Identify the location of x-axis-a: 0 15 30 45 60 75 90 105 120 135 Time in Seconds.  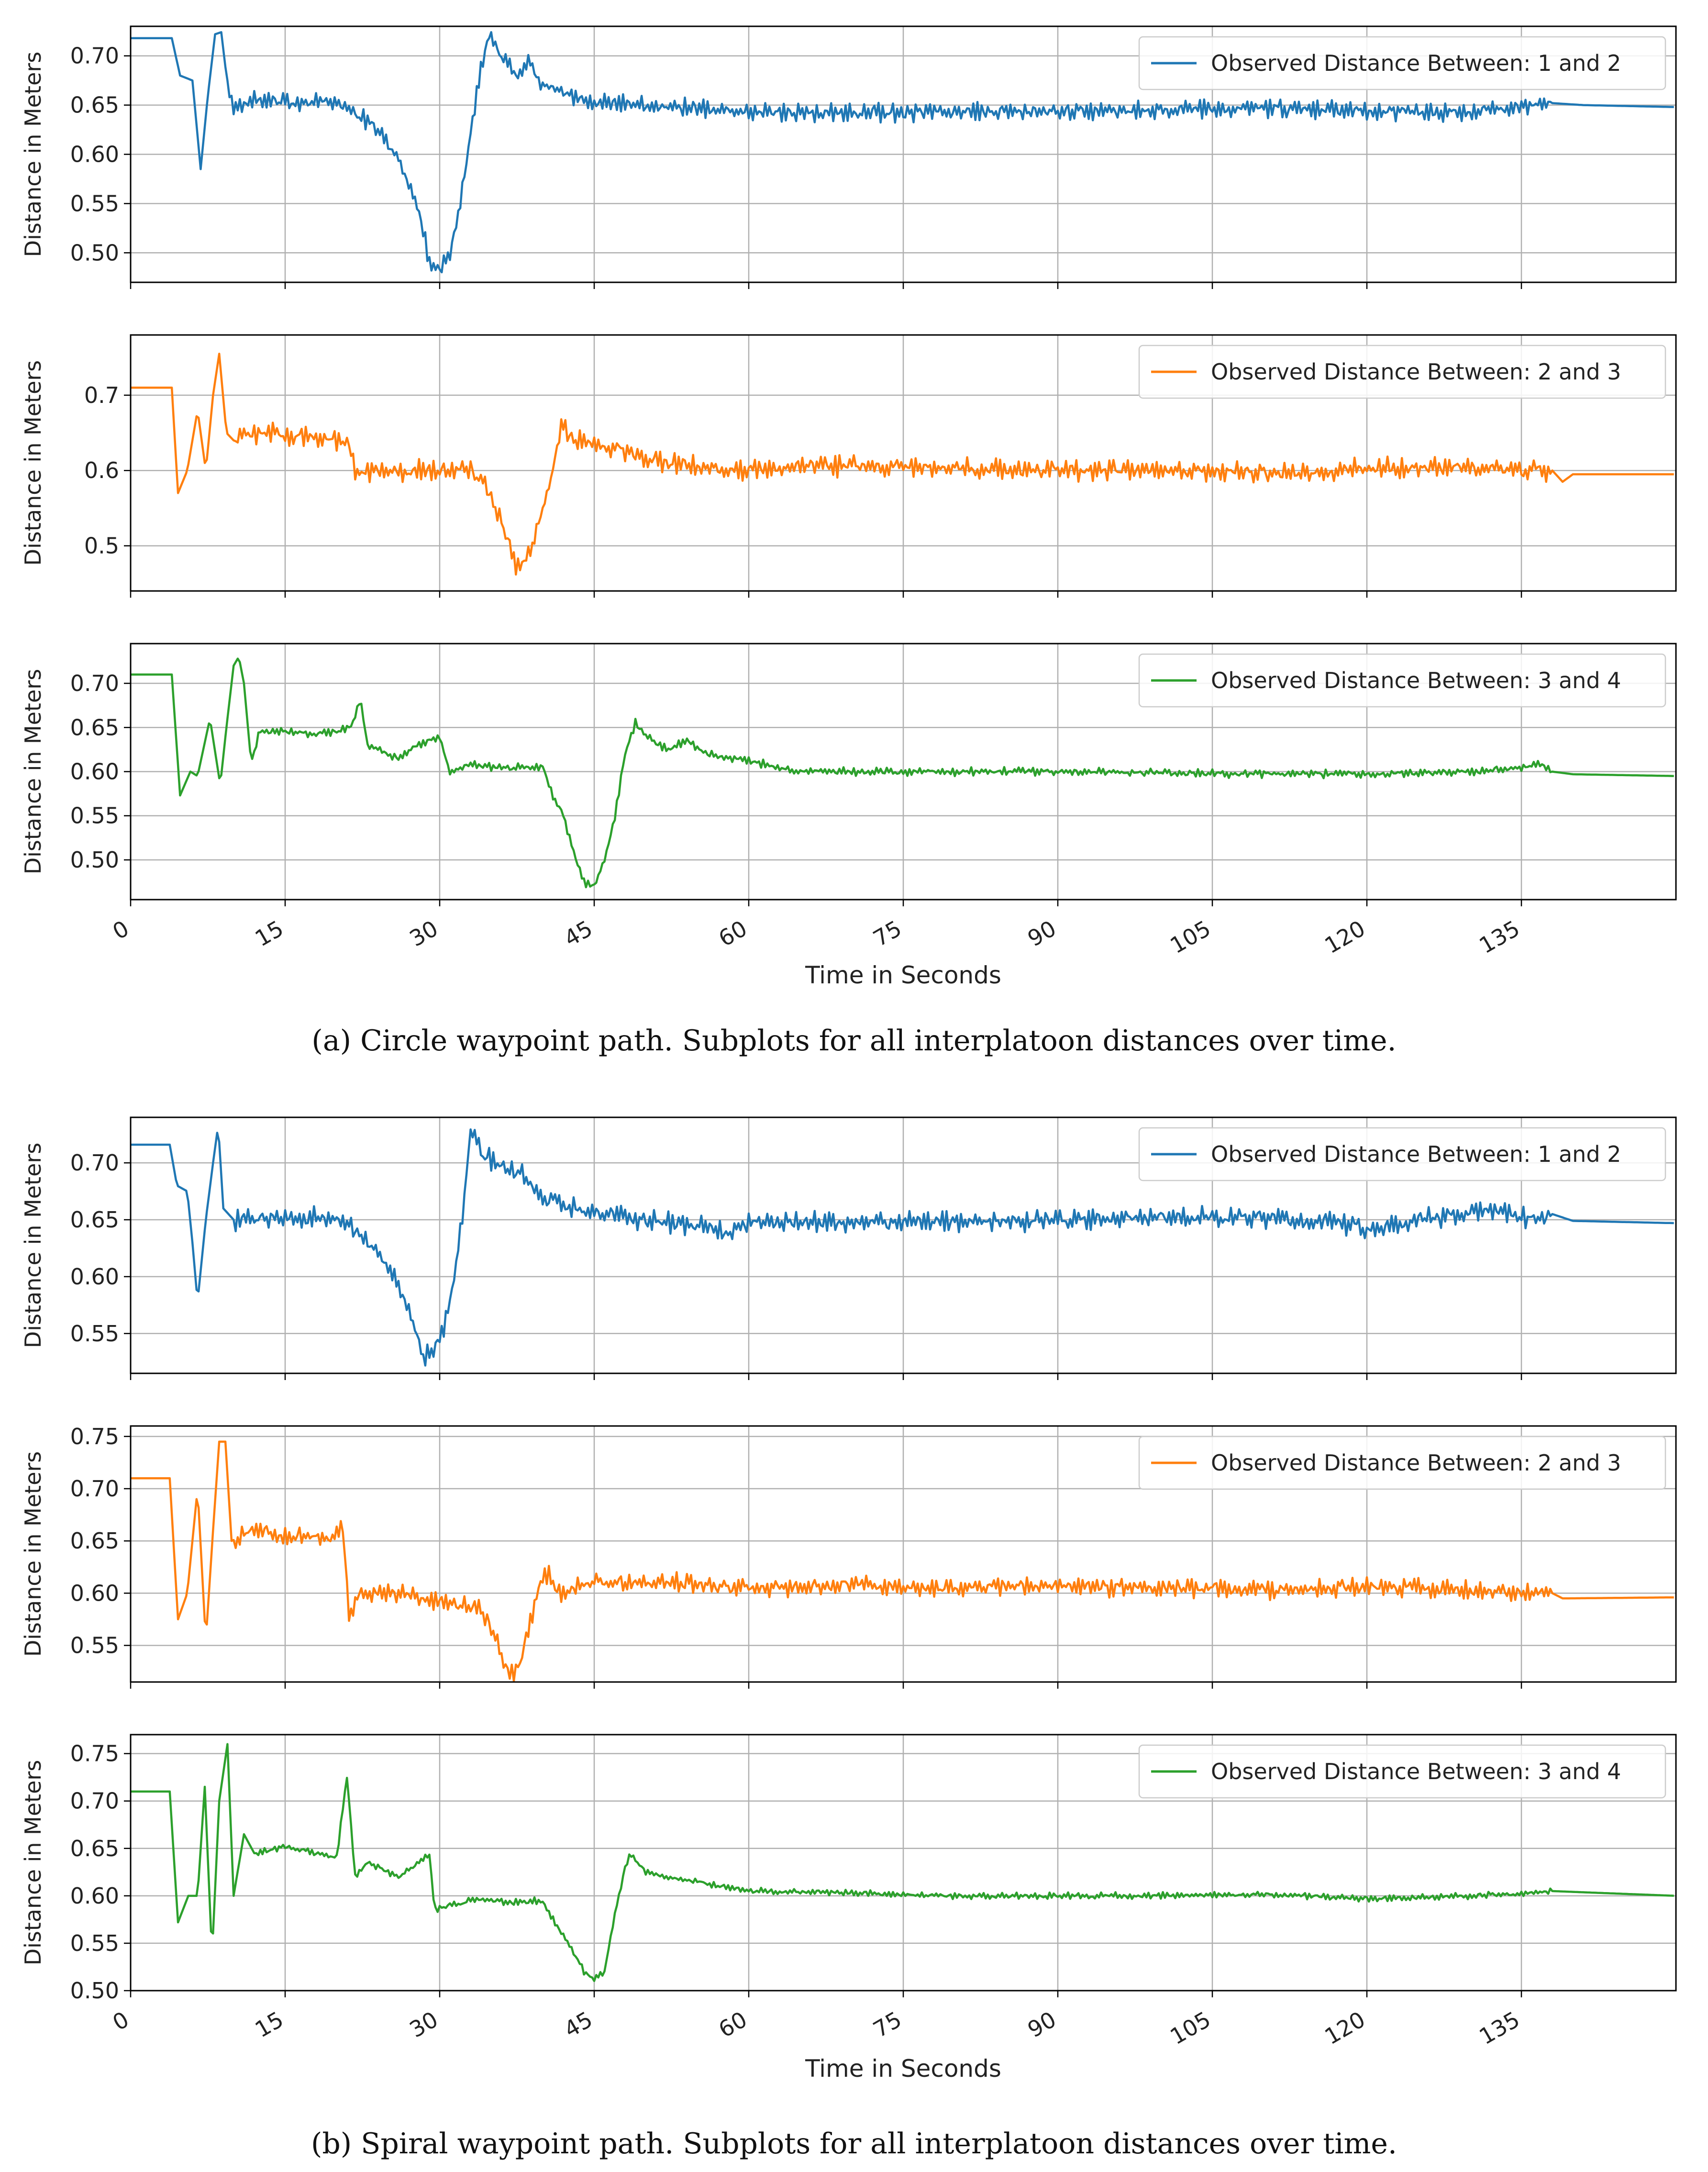
(816, 952).